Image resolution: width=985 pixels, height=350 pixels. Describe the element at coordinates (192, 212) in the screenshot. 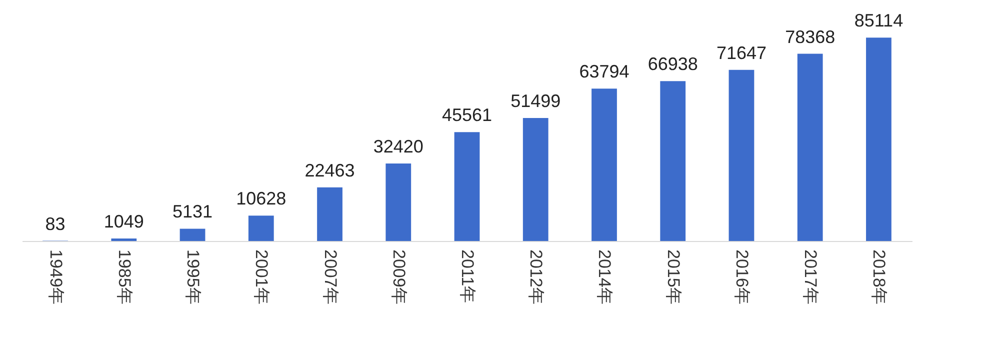

I see `data-label: 5131` at that location.